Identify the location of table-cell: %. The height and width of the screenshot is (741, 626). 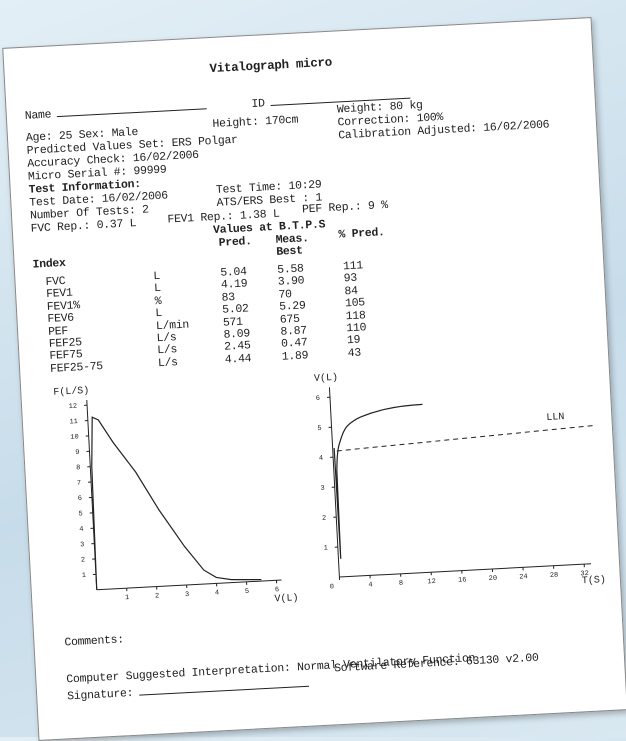
(157, 301).